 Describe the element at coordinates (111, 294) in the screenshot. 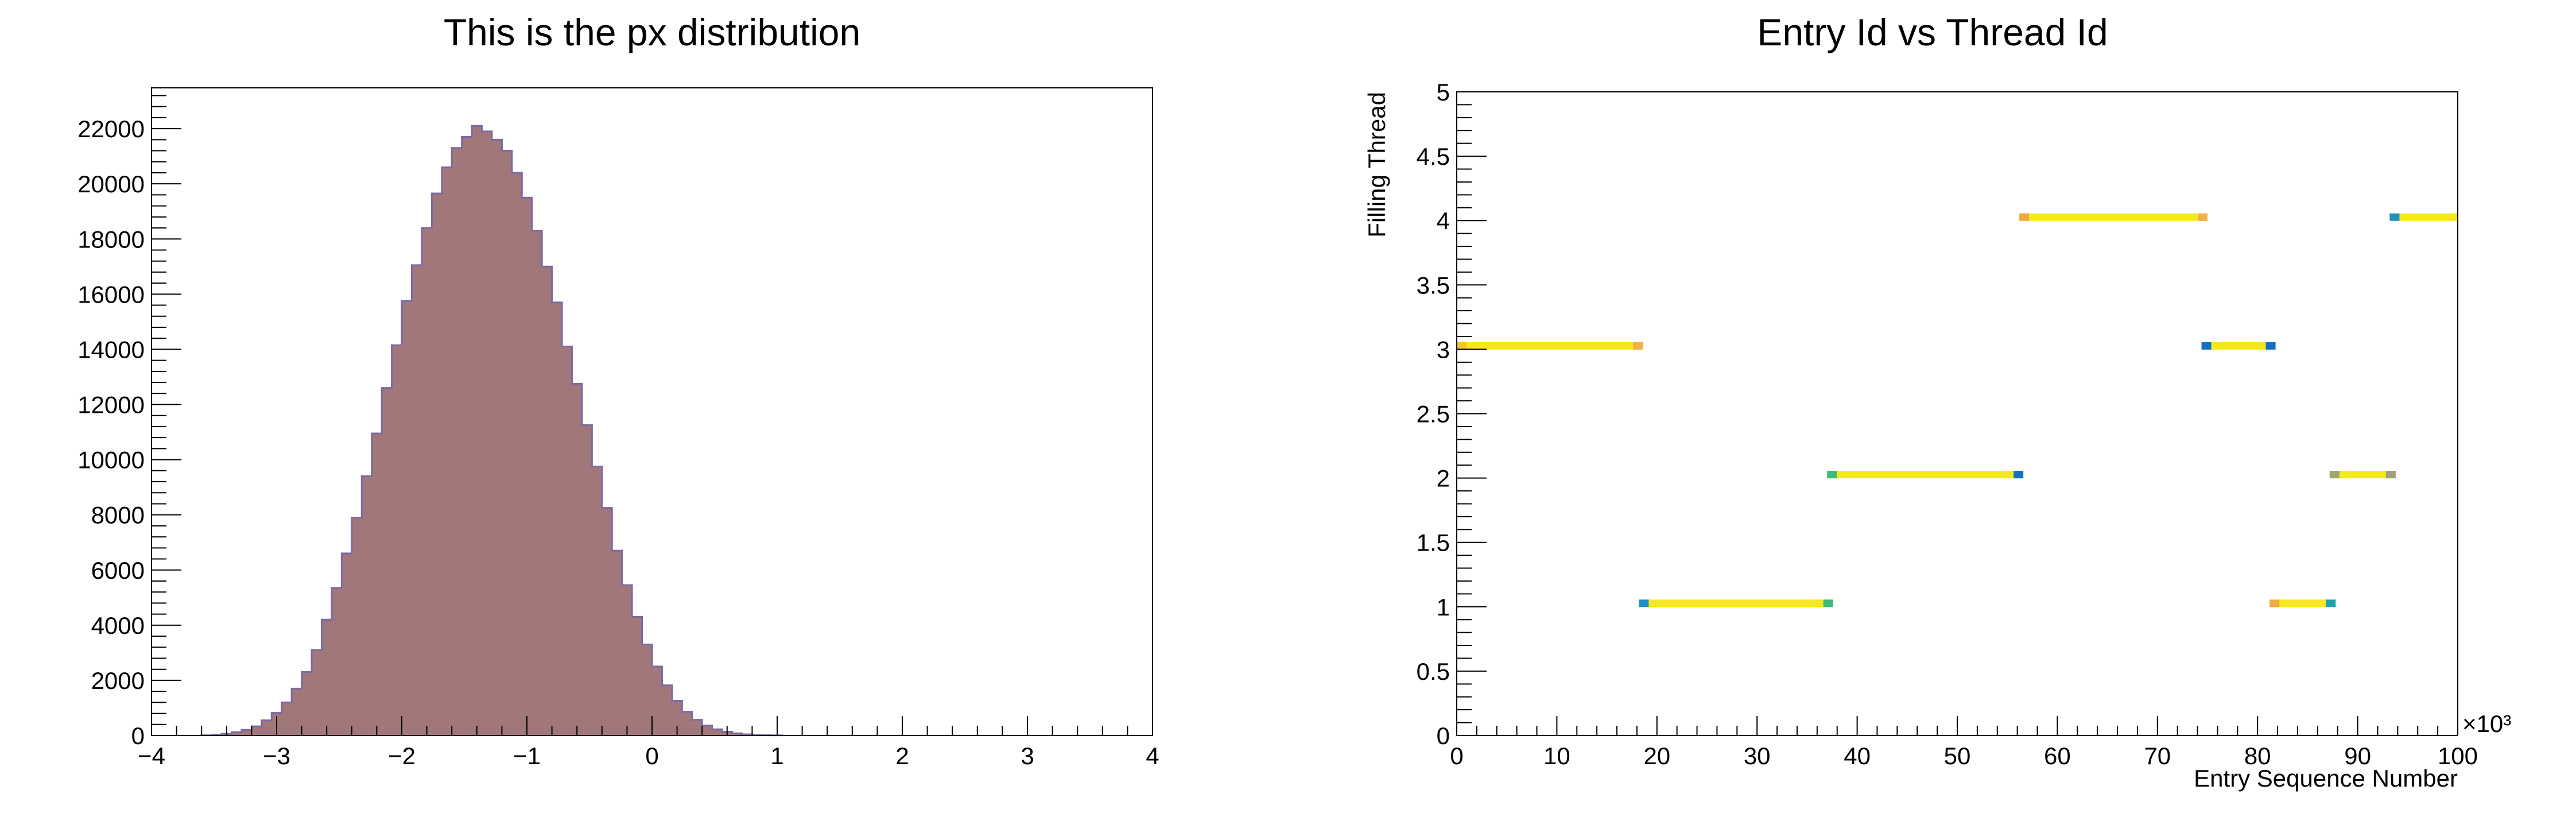

I see `y-tick-label: 16000` at that location.